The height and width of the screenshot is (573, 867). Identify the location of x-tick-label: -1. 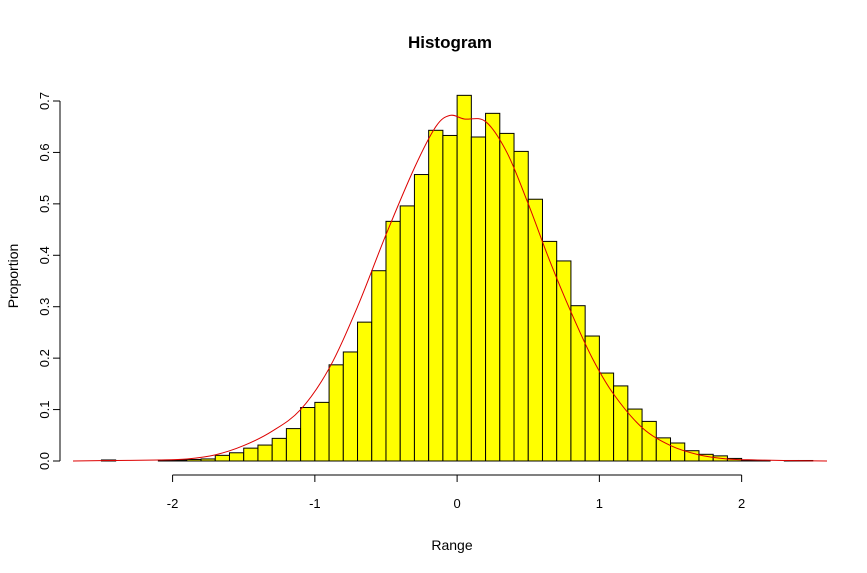
(315, 503).